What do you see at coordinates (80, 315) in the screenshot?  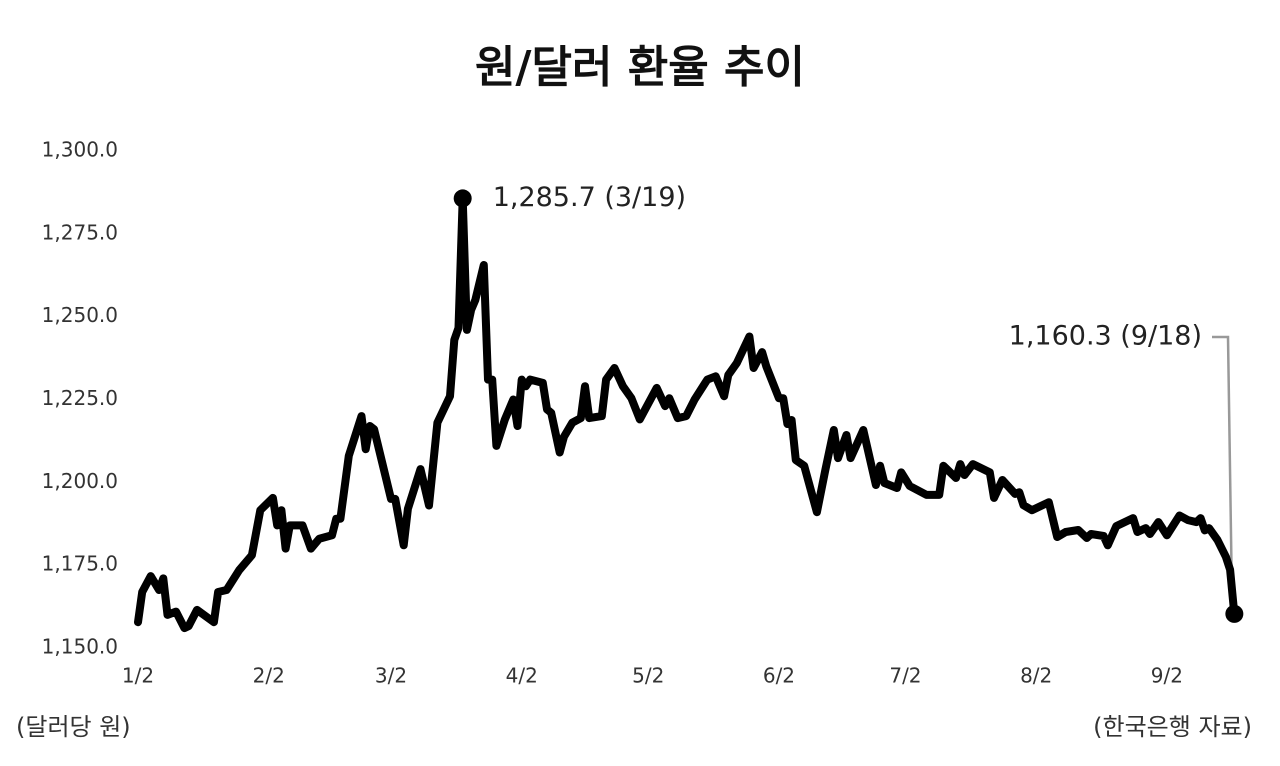 I see `y-tick-label: 1,250.0` at bounding box center [80, 315].